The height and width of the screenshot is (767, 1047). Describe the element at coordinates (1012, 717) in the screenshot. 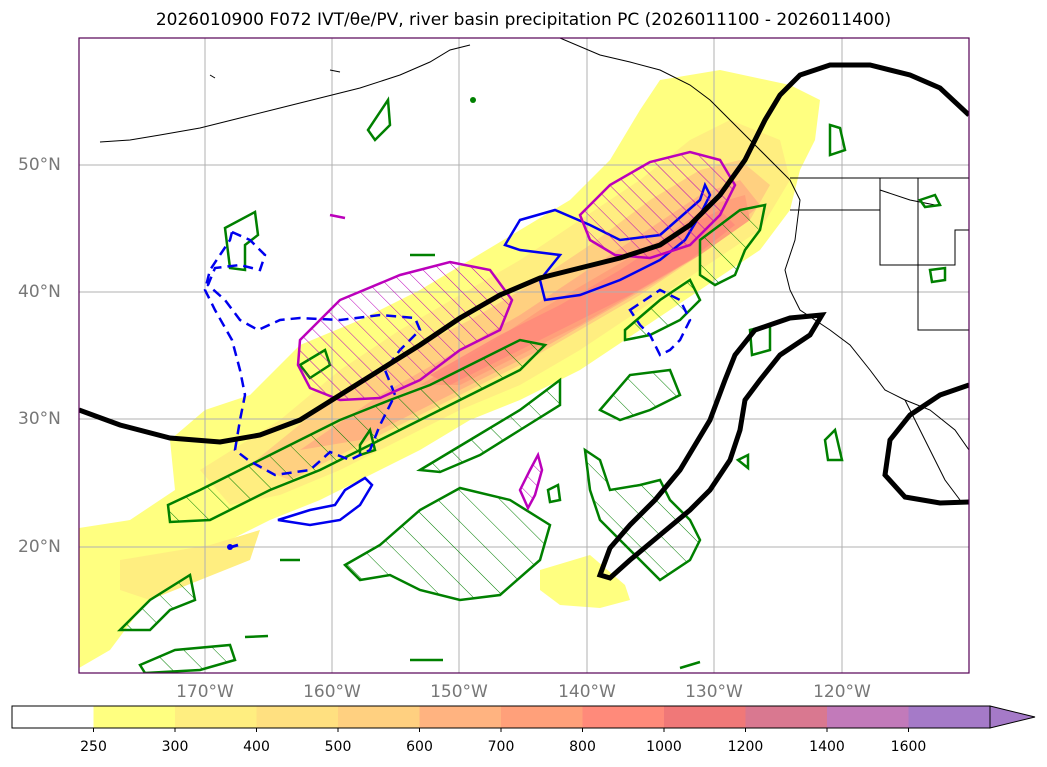

I see `colorbar-extend-arrow` at that location.